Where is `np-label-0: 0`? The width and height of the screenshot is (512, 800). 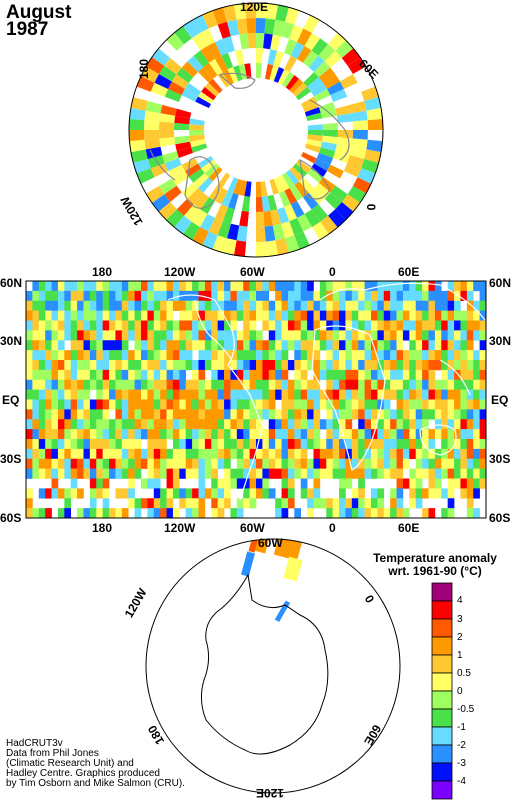 np-label-0: 0 is located at coordinates (371, 207).